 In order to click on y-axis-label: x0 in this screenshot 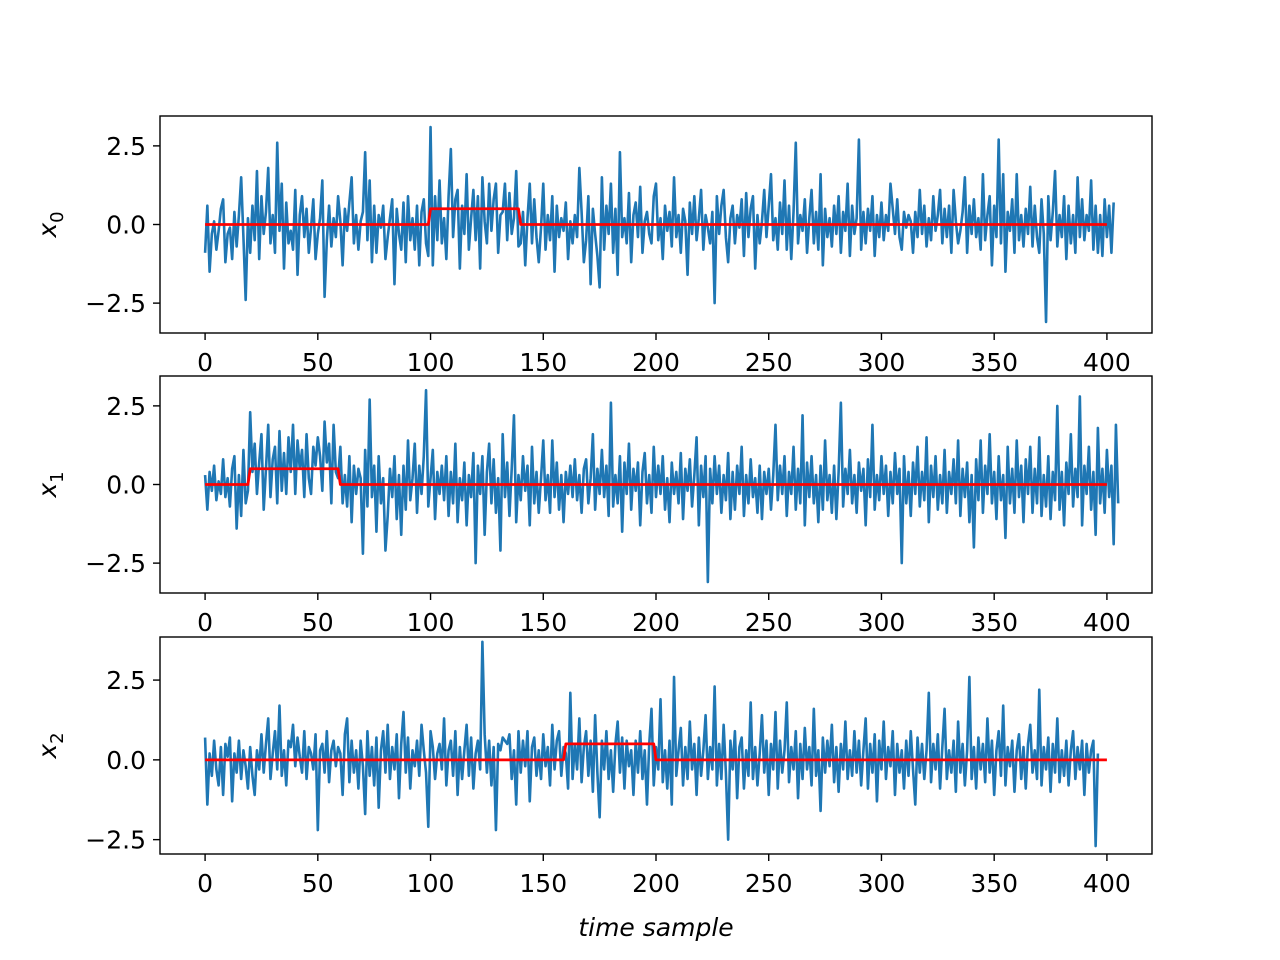, I will do `click(50, 224)`.